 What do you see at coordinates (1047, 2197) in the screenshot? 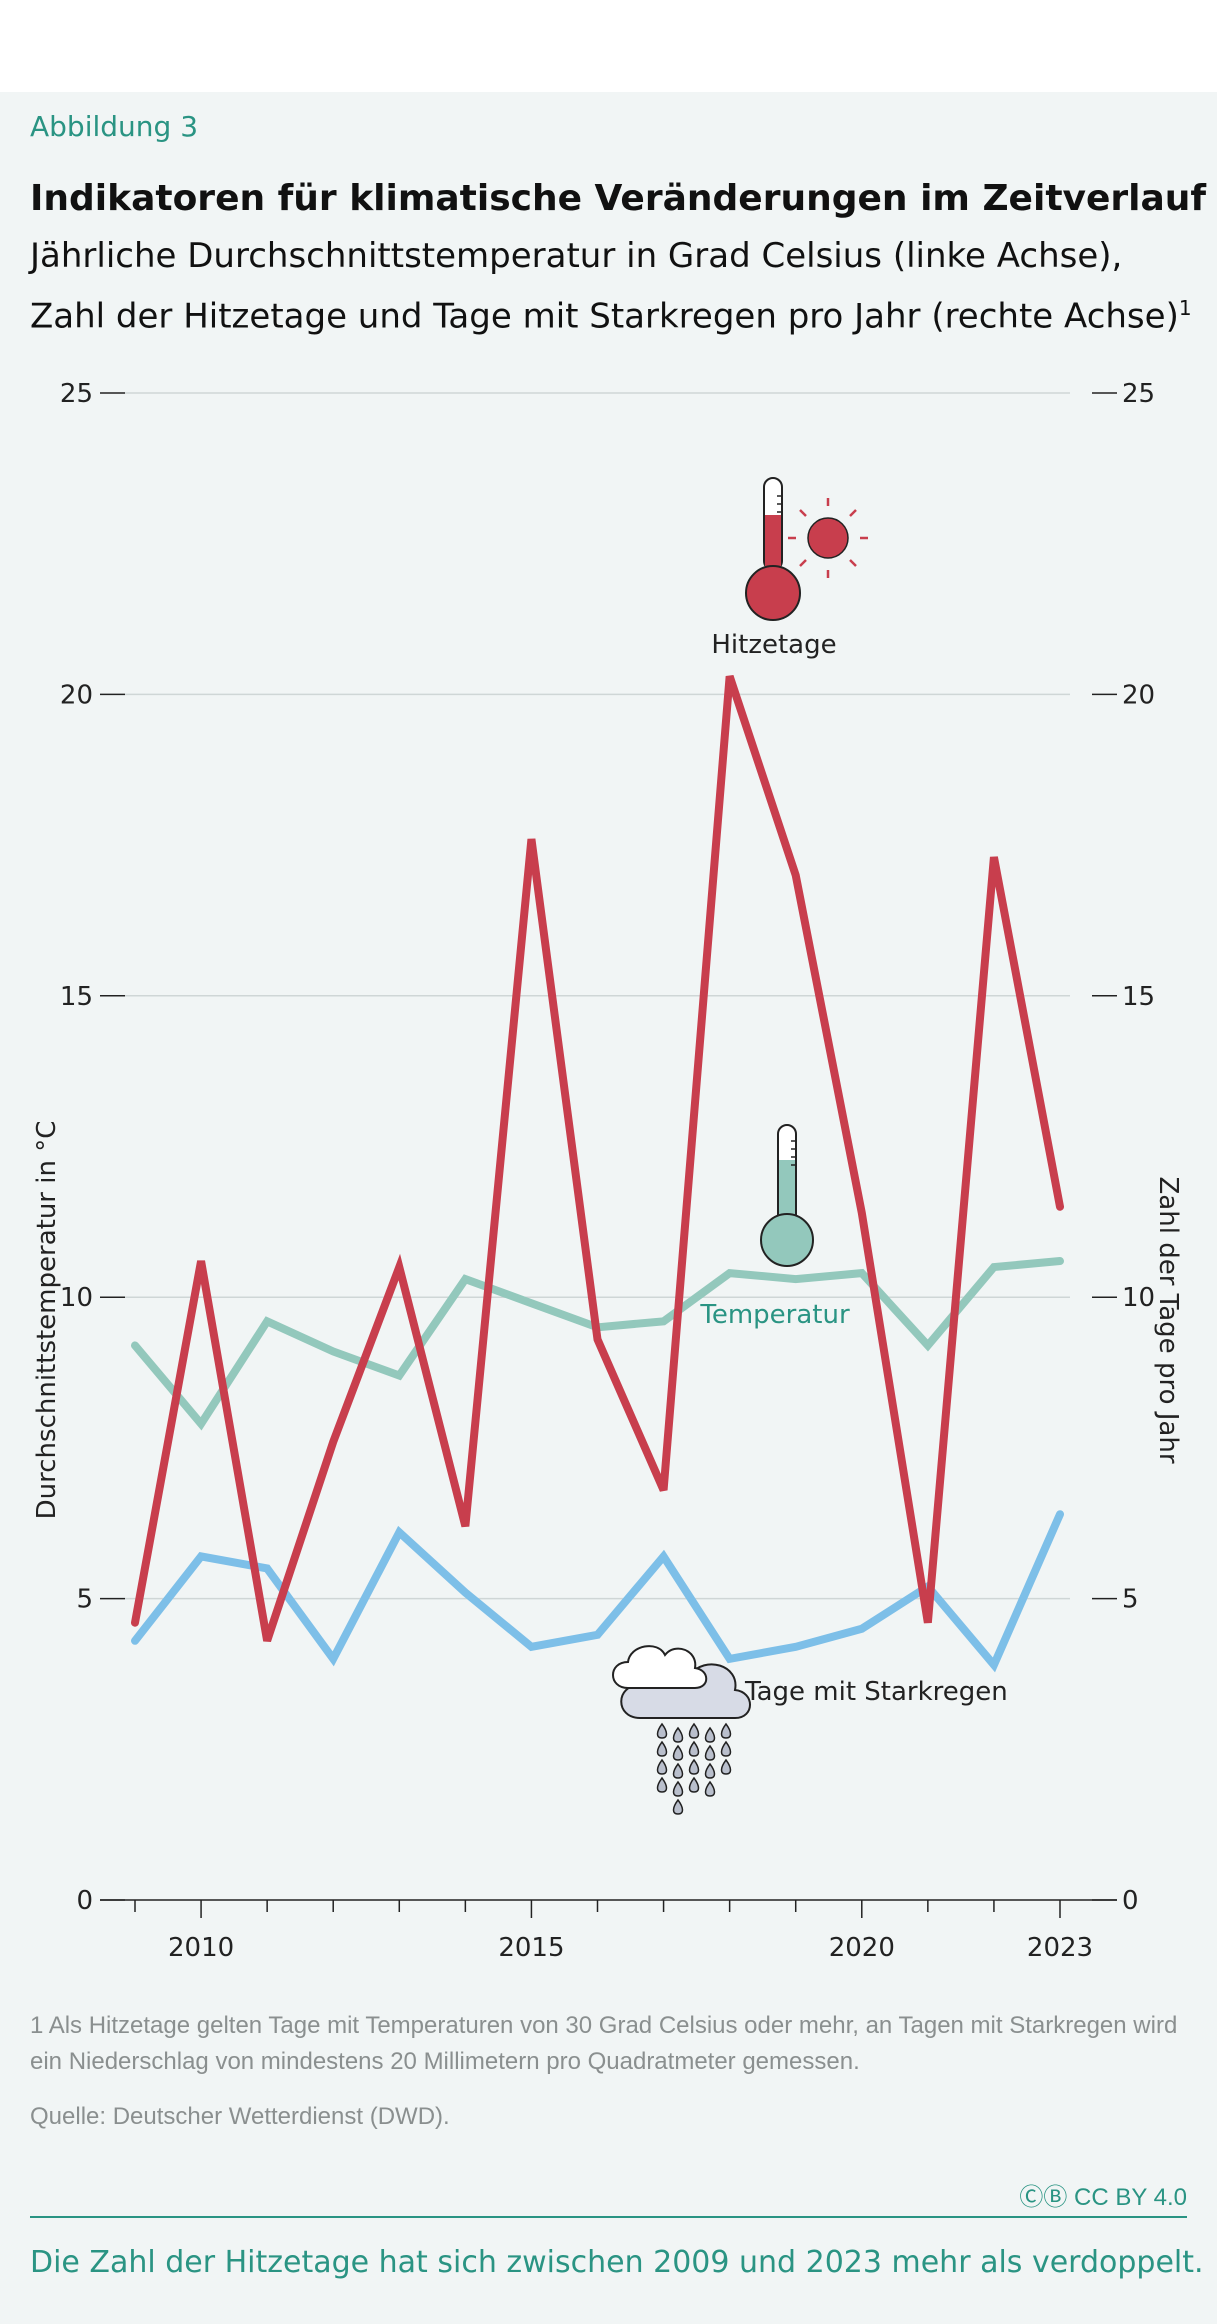
I see `cc-by-icon: ⒸⒷ` at bounding box center [1047, 2197].